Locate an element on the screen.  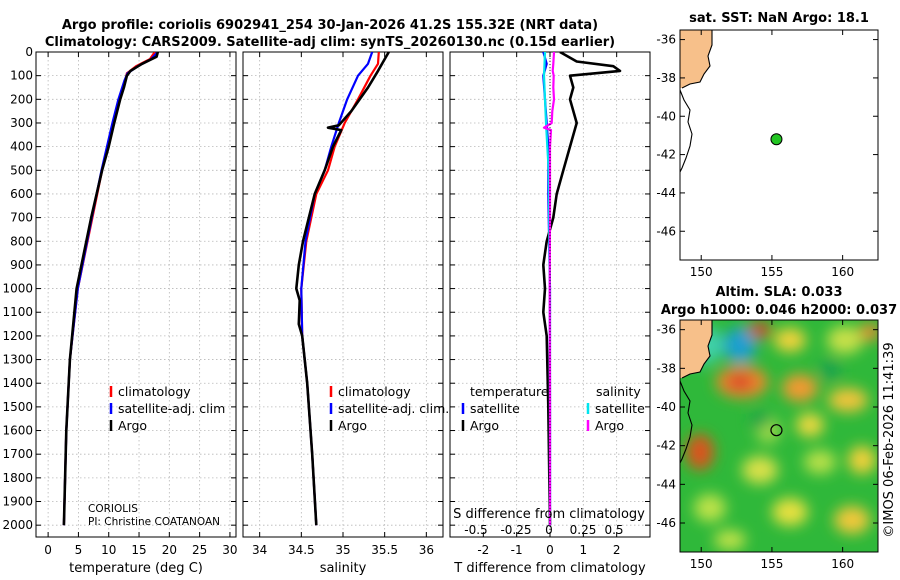
x-tick-label: 25 is located at coordinates (199, 550).